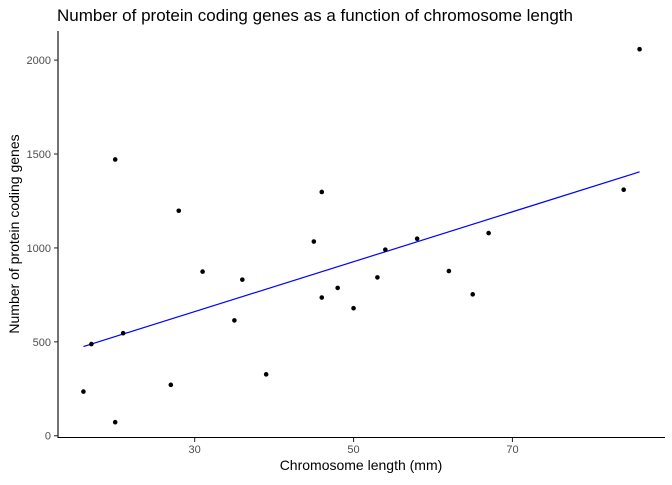 The height and width of the screenshot is (485, 672). What do you see at coordinates (361, 465) in the screenshot?
I see `x-axis-title: Chromosome length (mm)` at bounding box center [361, 465].